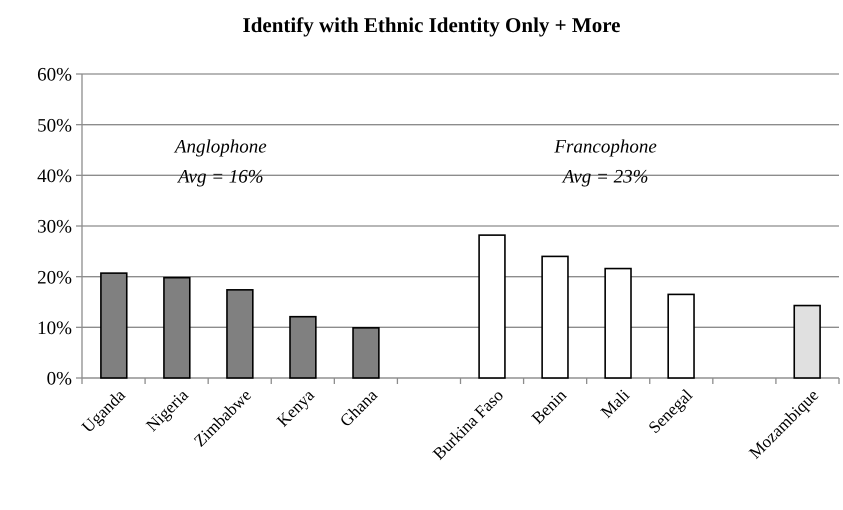 Image resolution: width=843 pixels, height=510 pixels. I want to click on y-tick-label: 10%, so click(54, 328).